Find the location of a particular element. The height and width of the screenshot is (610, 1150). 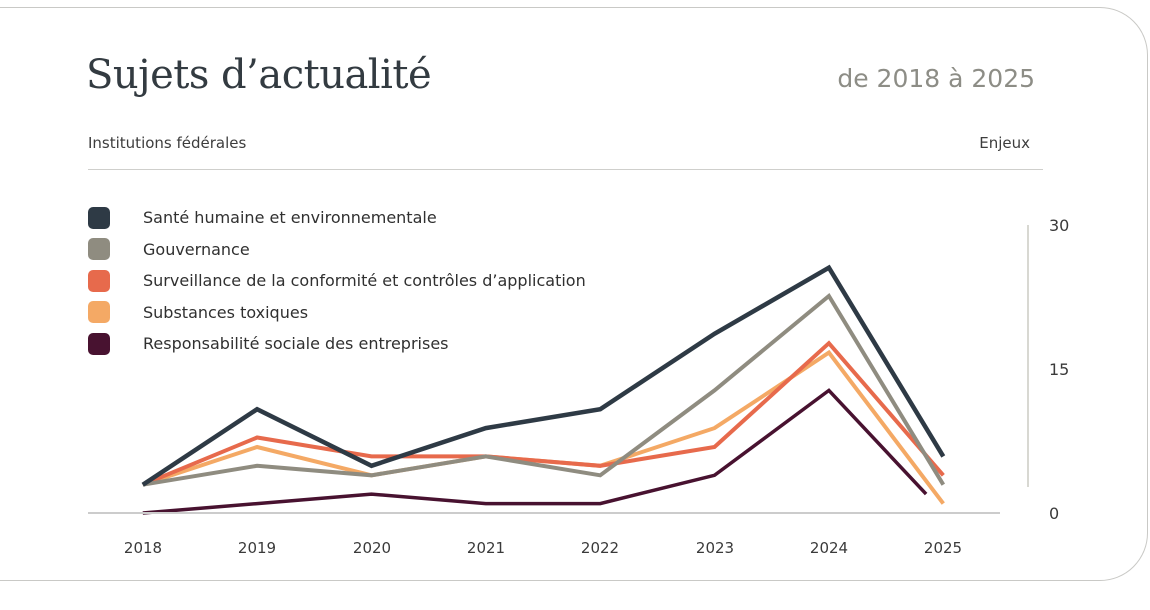

legend-item-sante: Santé humaine et environnementale is located at coordinates (337, 218).